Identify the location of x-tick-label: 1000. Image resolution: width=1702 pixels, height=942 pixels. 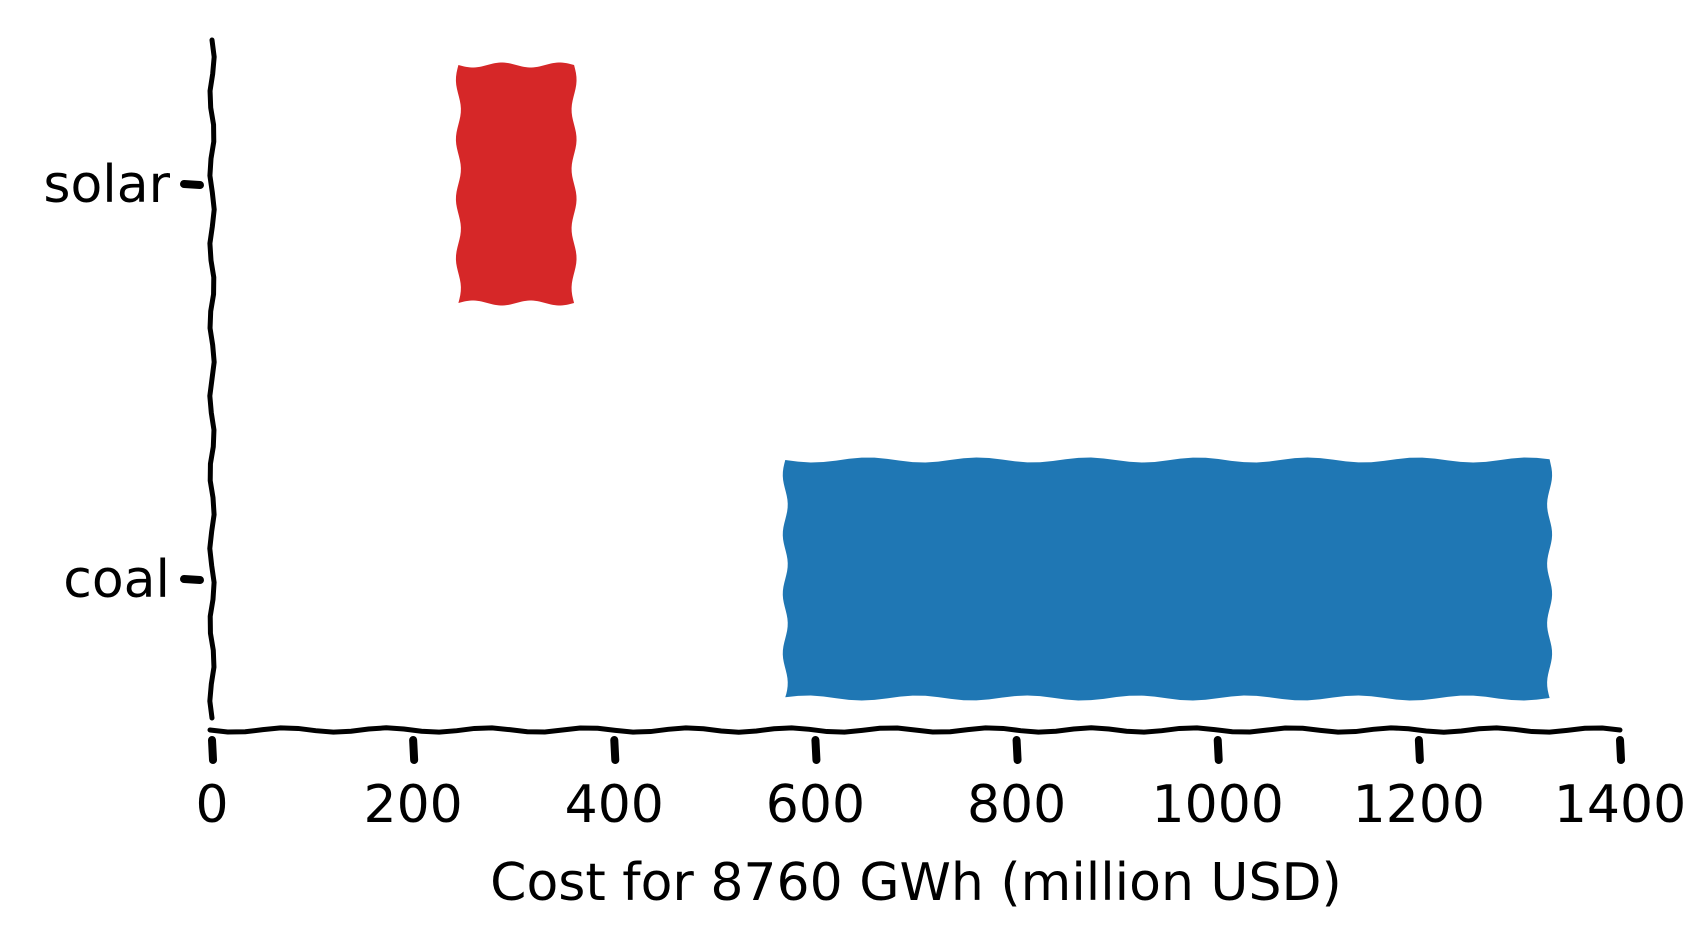
(1218, 805).